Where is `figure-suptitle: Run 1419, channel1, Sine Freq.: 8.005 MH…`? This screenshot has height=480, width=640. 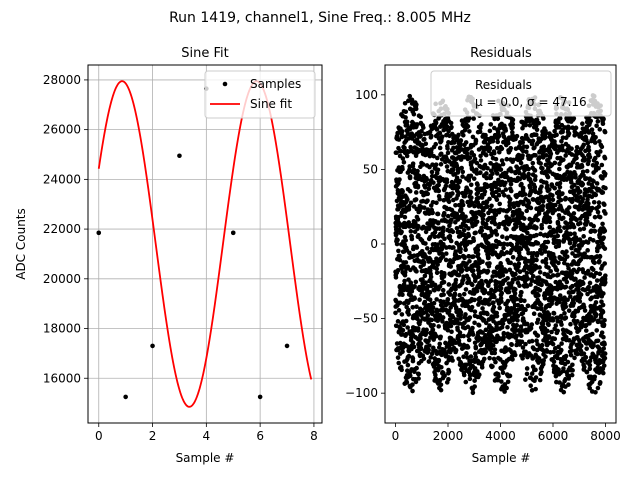 figure-suptitle: Run 1419, channel1, Sine Freq.: 8.005 MH… is located at coordinates (320, 18).